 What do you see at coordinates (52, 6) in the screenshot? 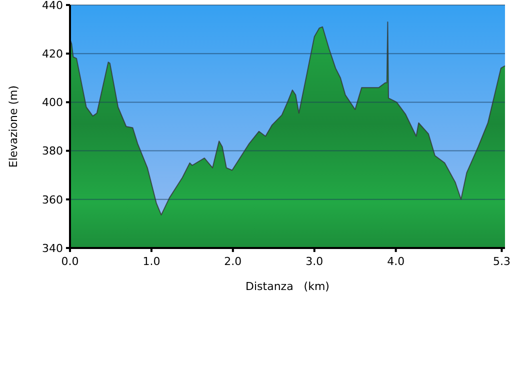
I see `y-tick-label: 440` at bounding box center [52, 6].